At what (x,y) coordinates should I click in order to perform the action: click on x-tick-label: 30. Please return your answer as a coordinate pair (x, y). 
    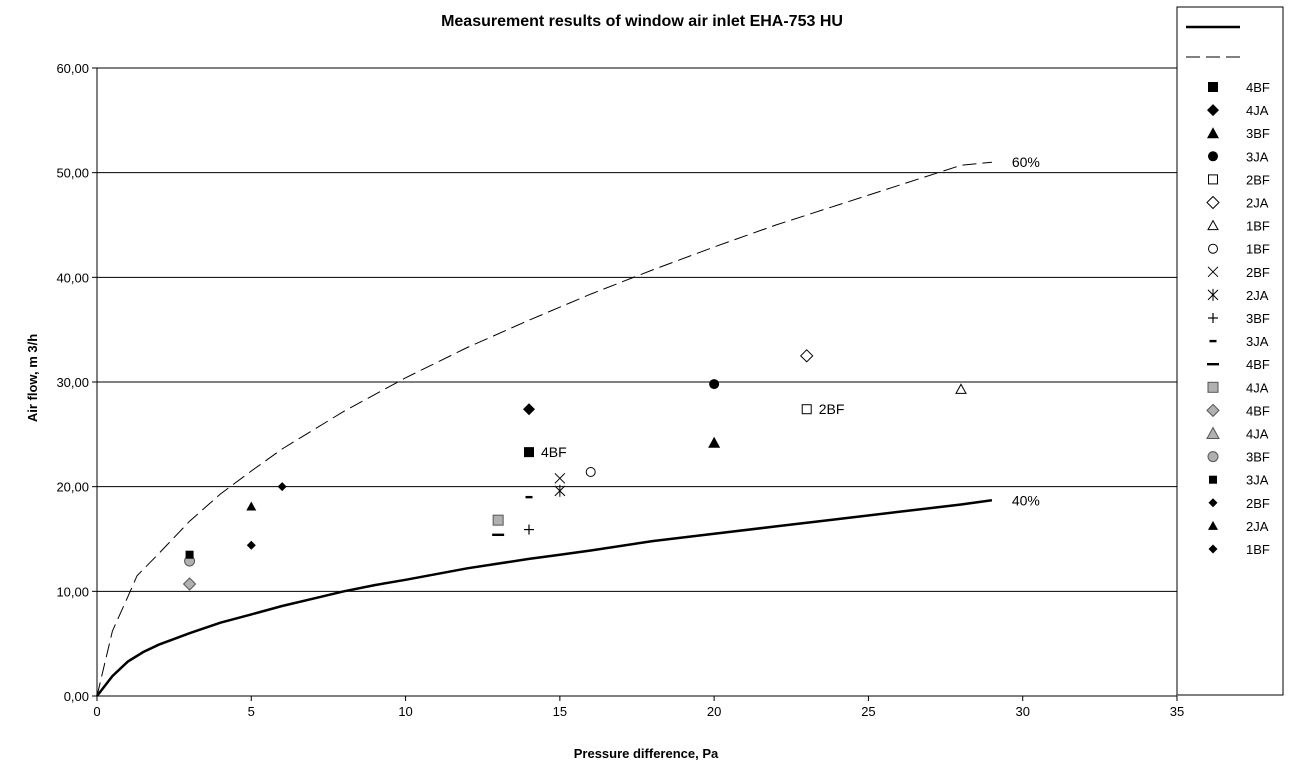
    Looking at the image, I should click on (1022, 711).